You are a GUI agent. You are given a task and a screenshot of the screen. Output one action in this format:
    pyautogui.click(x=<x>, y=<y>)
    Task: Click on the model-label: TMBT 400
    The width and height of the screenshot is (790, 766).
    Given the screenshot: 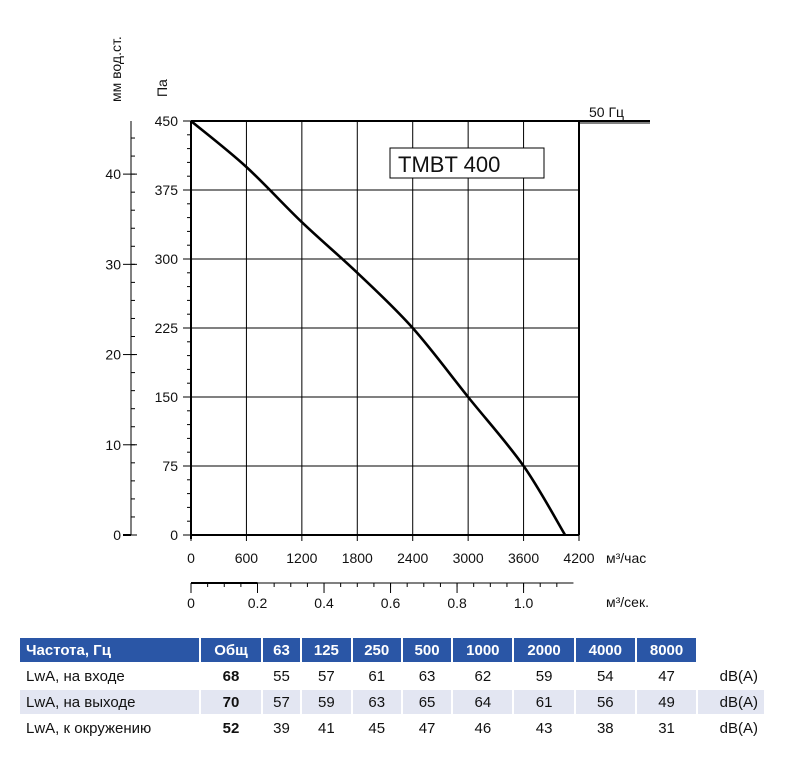 What is the action you would take?
    pyautogui.click(x=449, y=164)
    